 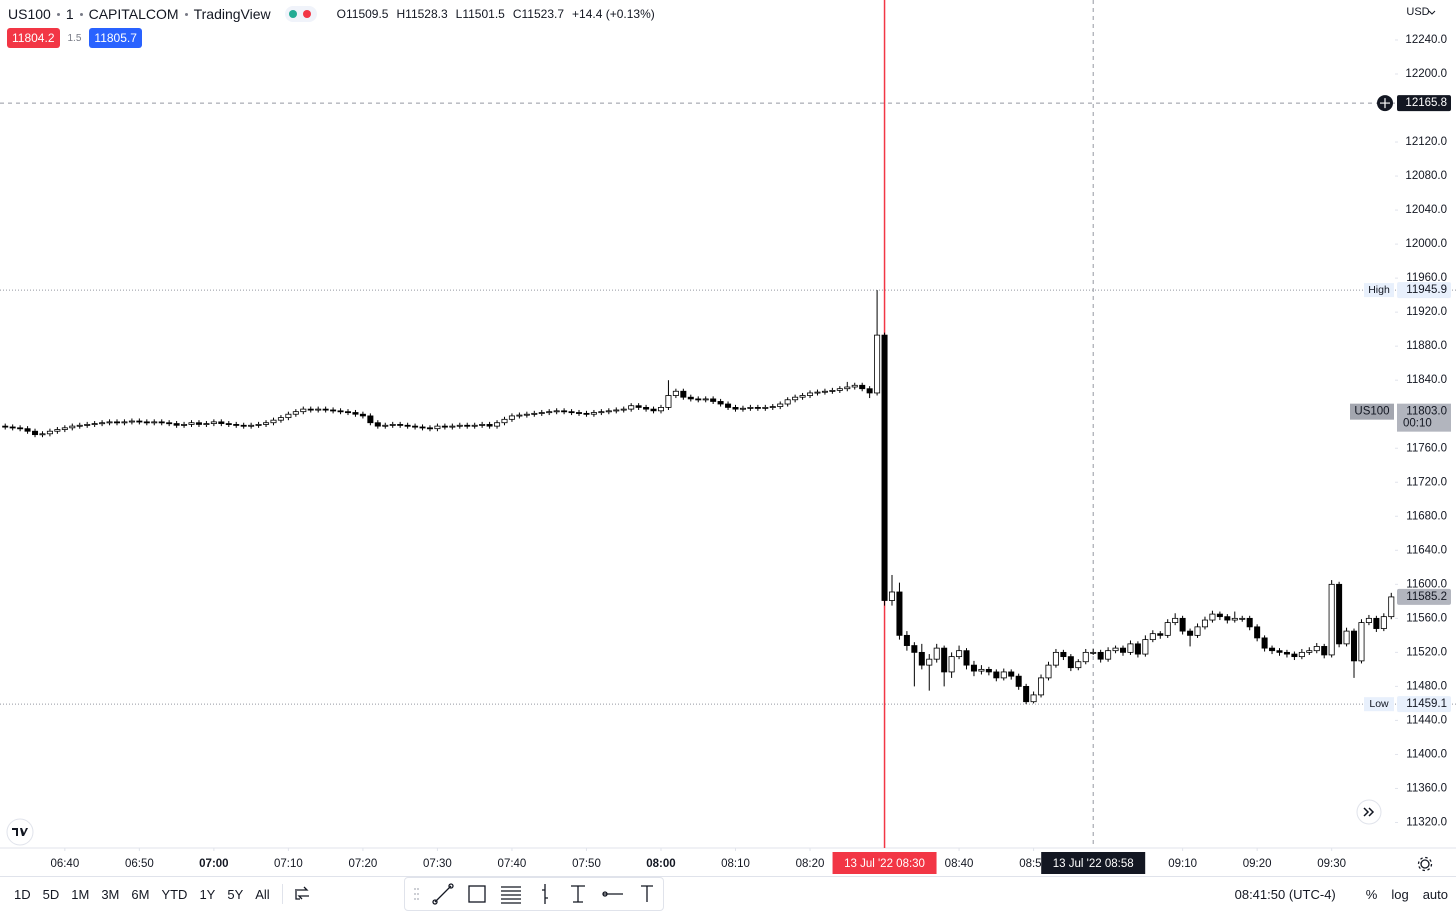 What do you see at coordinates (1417, 424) in the screenshot?
I see `countdown: 00:10` at bounding box center [1417, 424].